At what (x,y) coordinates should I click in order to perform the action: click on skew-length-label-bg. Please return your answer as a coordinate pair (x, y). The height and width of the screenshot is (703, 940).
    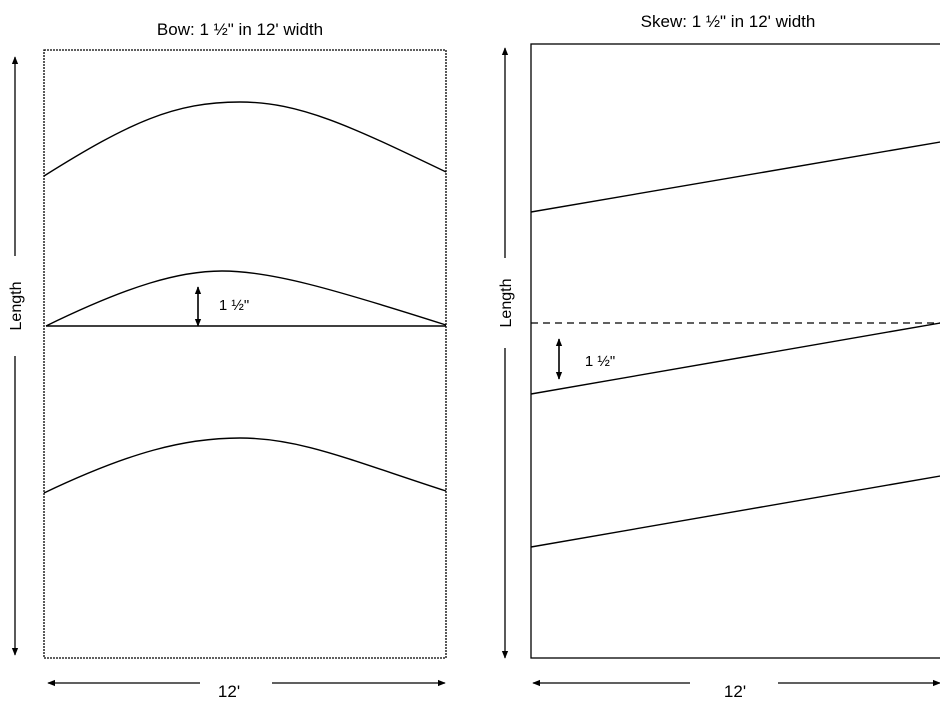
    Looking at the image, I should click on (505, 303).